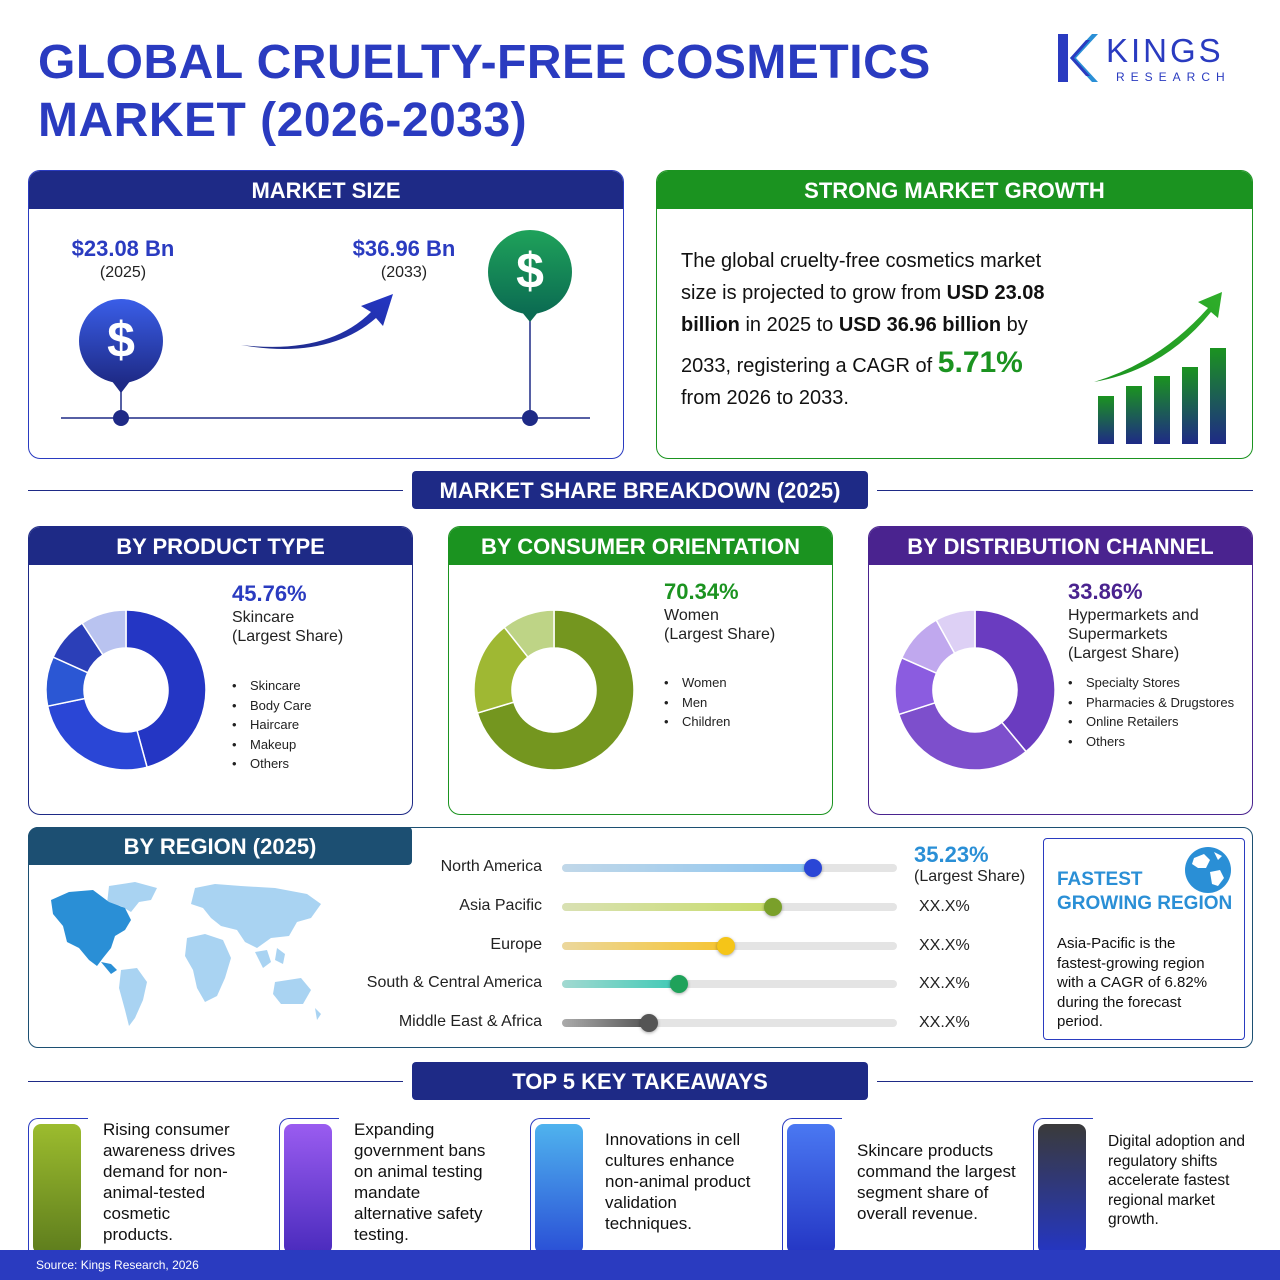 Image resolution: width=1280 pixels, height=1280 pixels. I want to click on legend-item: Haircare, so click(271, 727).